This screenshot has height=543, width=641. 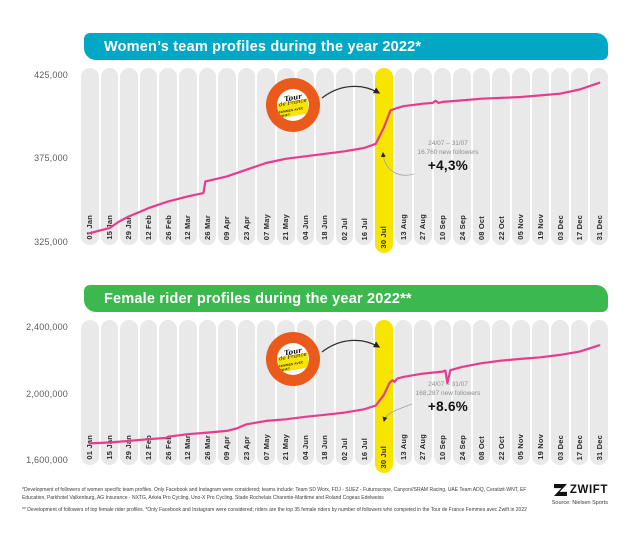 What do you see at coordinates (90, 447) in the screenshot?
I see `x-axis-label: 01 Jan` at bounding box center [90, 447].